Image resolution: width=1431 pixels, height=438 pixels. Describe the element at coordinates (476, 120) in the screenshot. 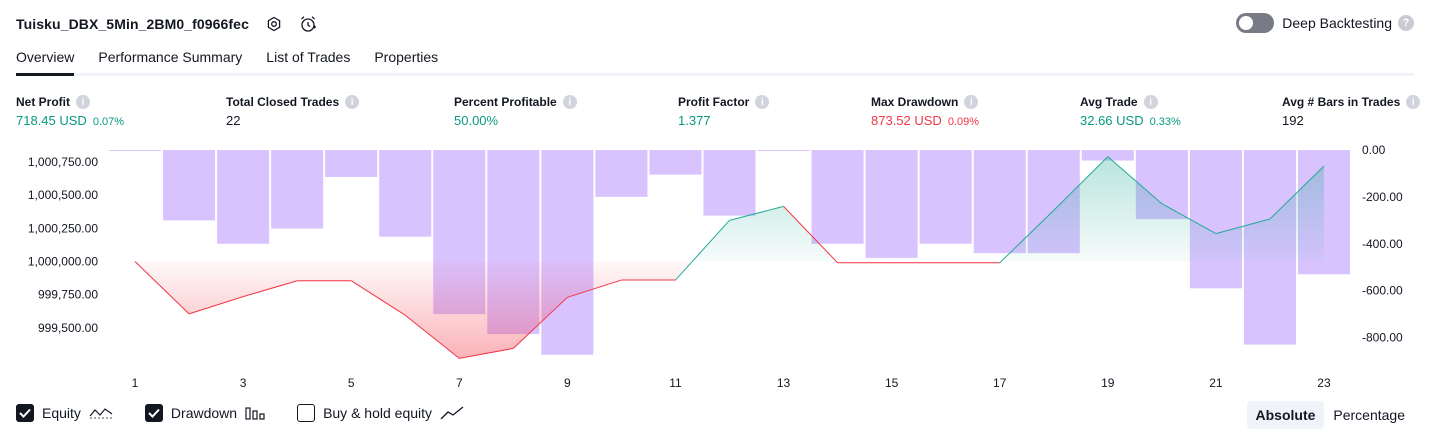

I see `metric-value: 50.00%` at that location.